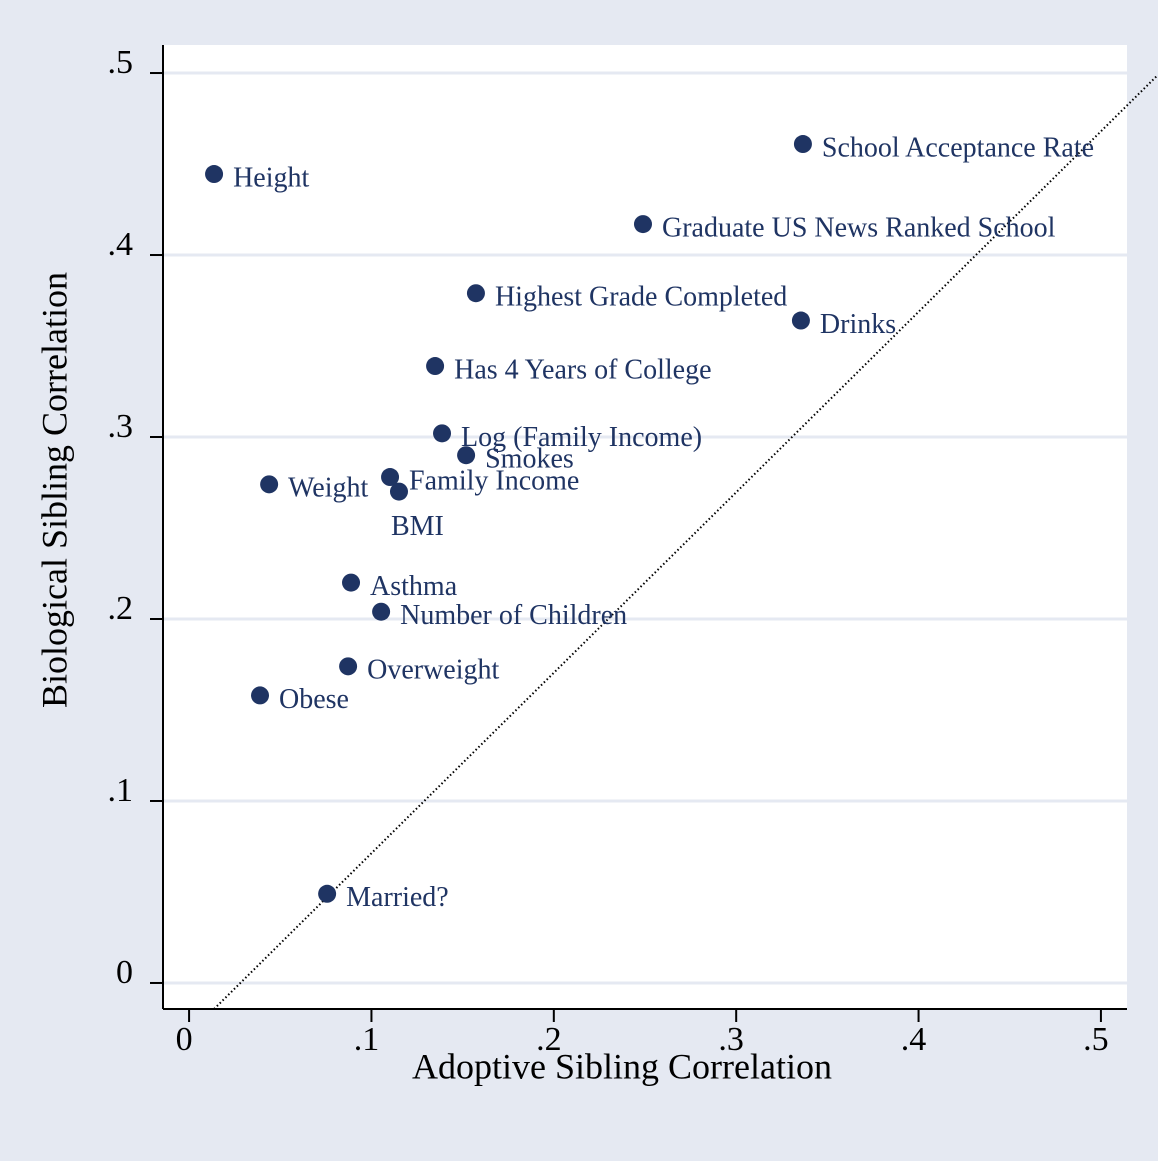  Describe the element at coordinates (184, 1039) in the screenshot. I see `x-tick-label: 0` at that location.